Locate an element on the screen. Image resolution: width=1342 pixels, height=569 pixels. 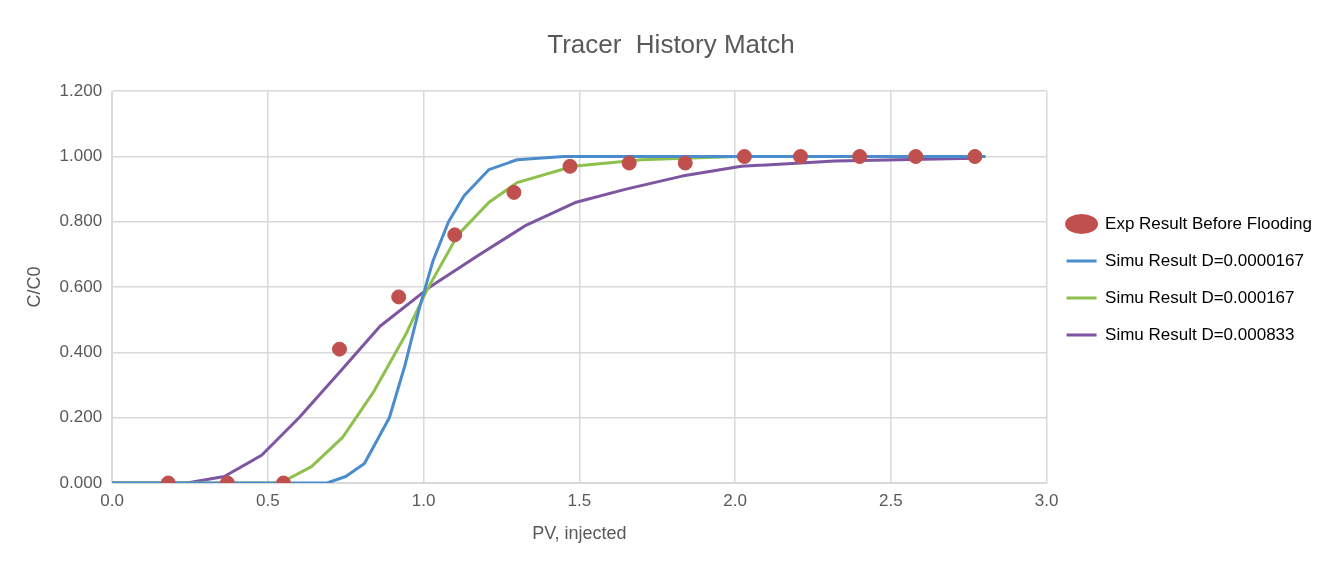
legend-label: Exp Result Before Flooding is located at coordinates (1209, 223).